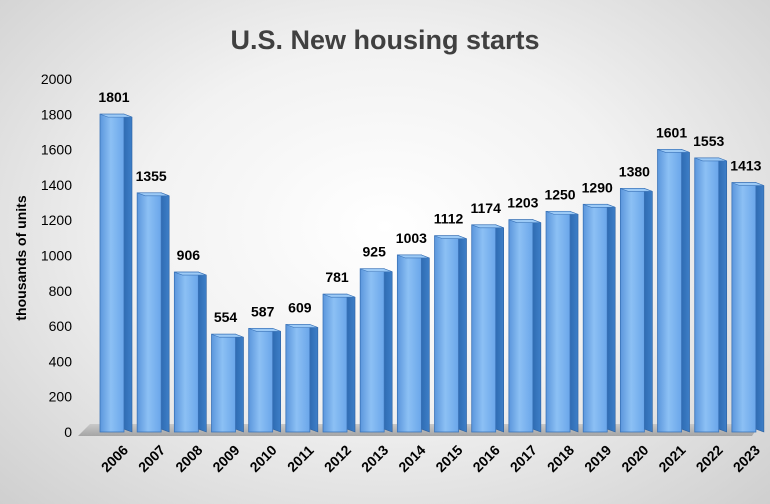  I want to click on y-tick-label: 1000, so click(56, 256).